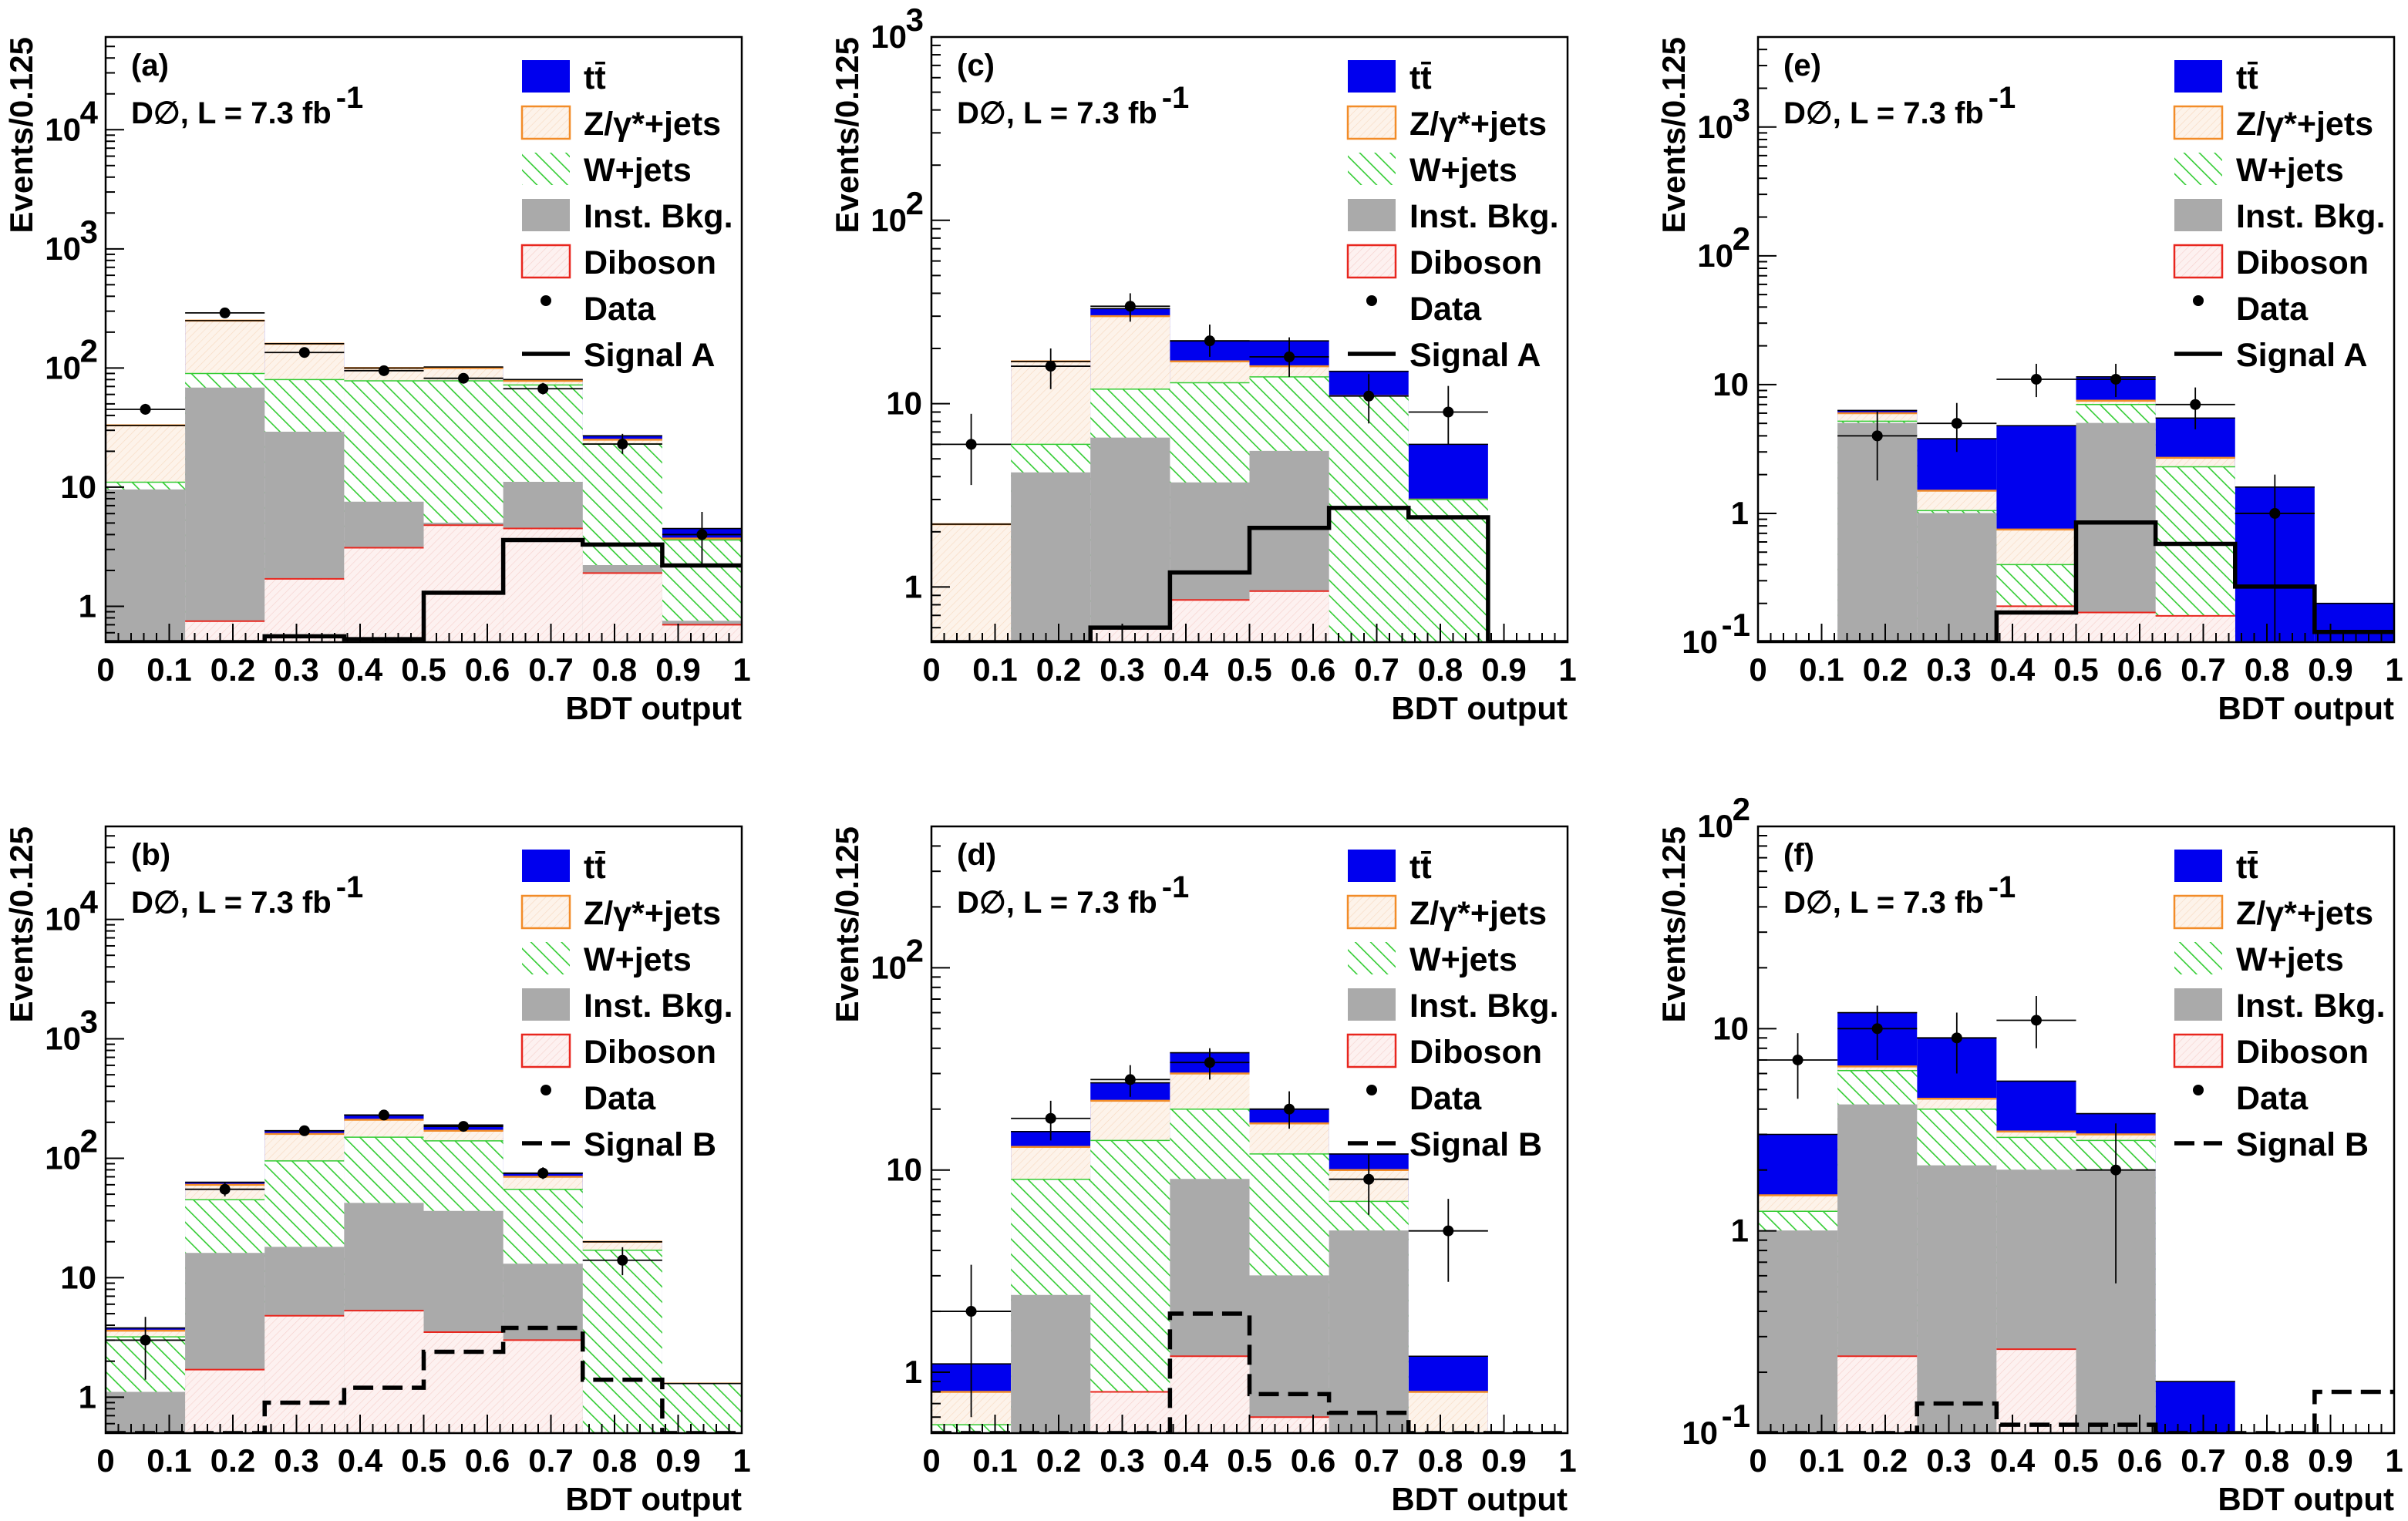 This screenshot has height=1521, width=2408. What do you see at coordinates (653, 1499) in the screenshot?
I see `x-axis-label: BDT output` at bounding box center [653, 1499].